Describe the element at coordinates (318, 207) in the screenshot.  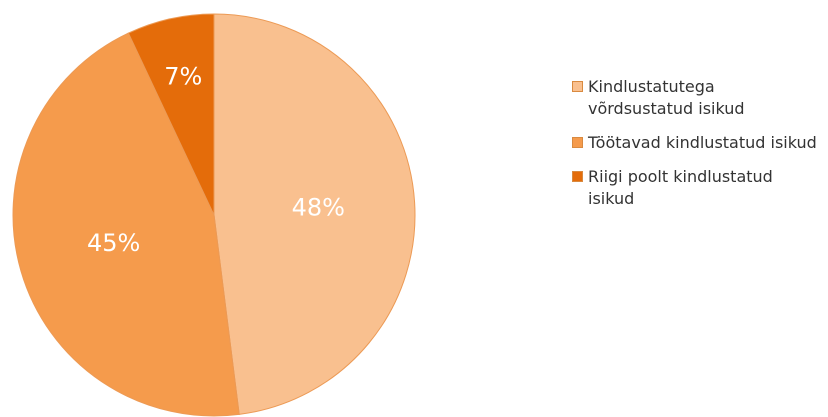
I see `data-label: 48%` at that location.